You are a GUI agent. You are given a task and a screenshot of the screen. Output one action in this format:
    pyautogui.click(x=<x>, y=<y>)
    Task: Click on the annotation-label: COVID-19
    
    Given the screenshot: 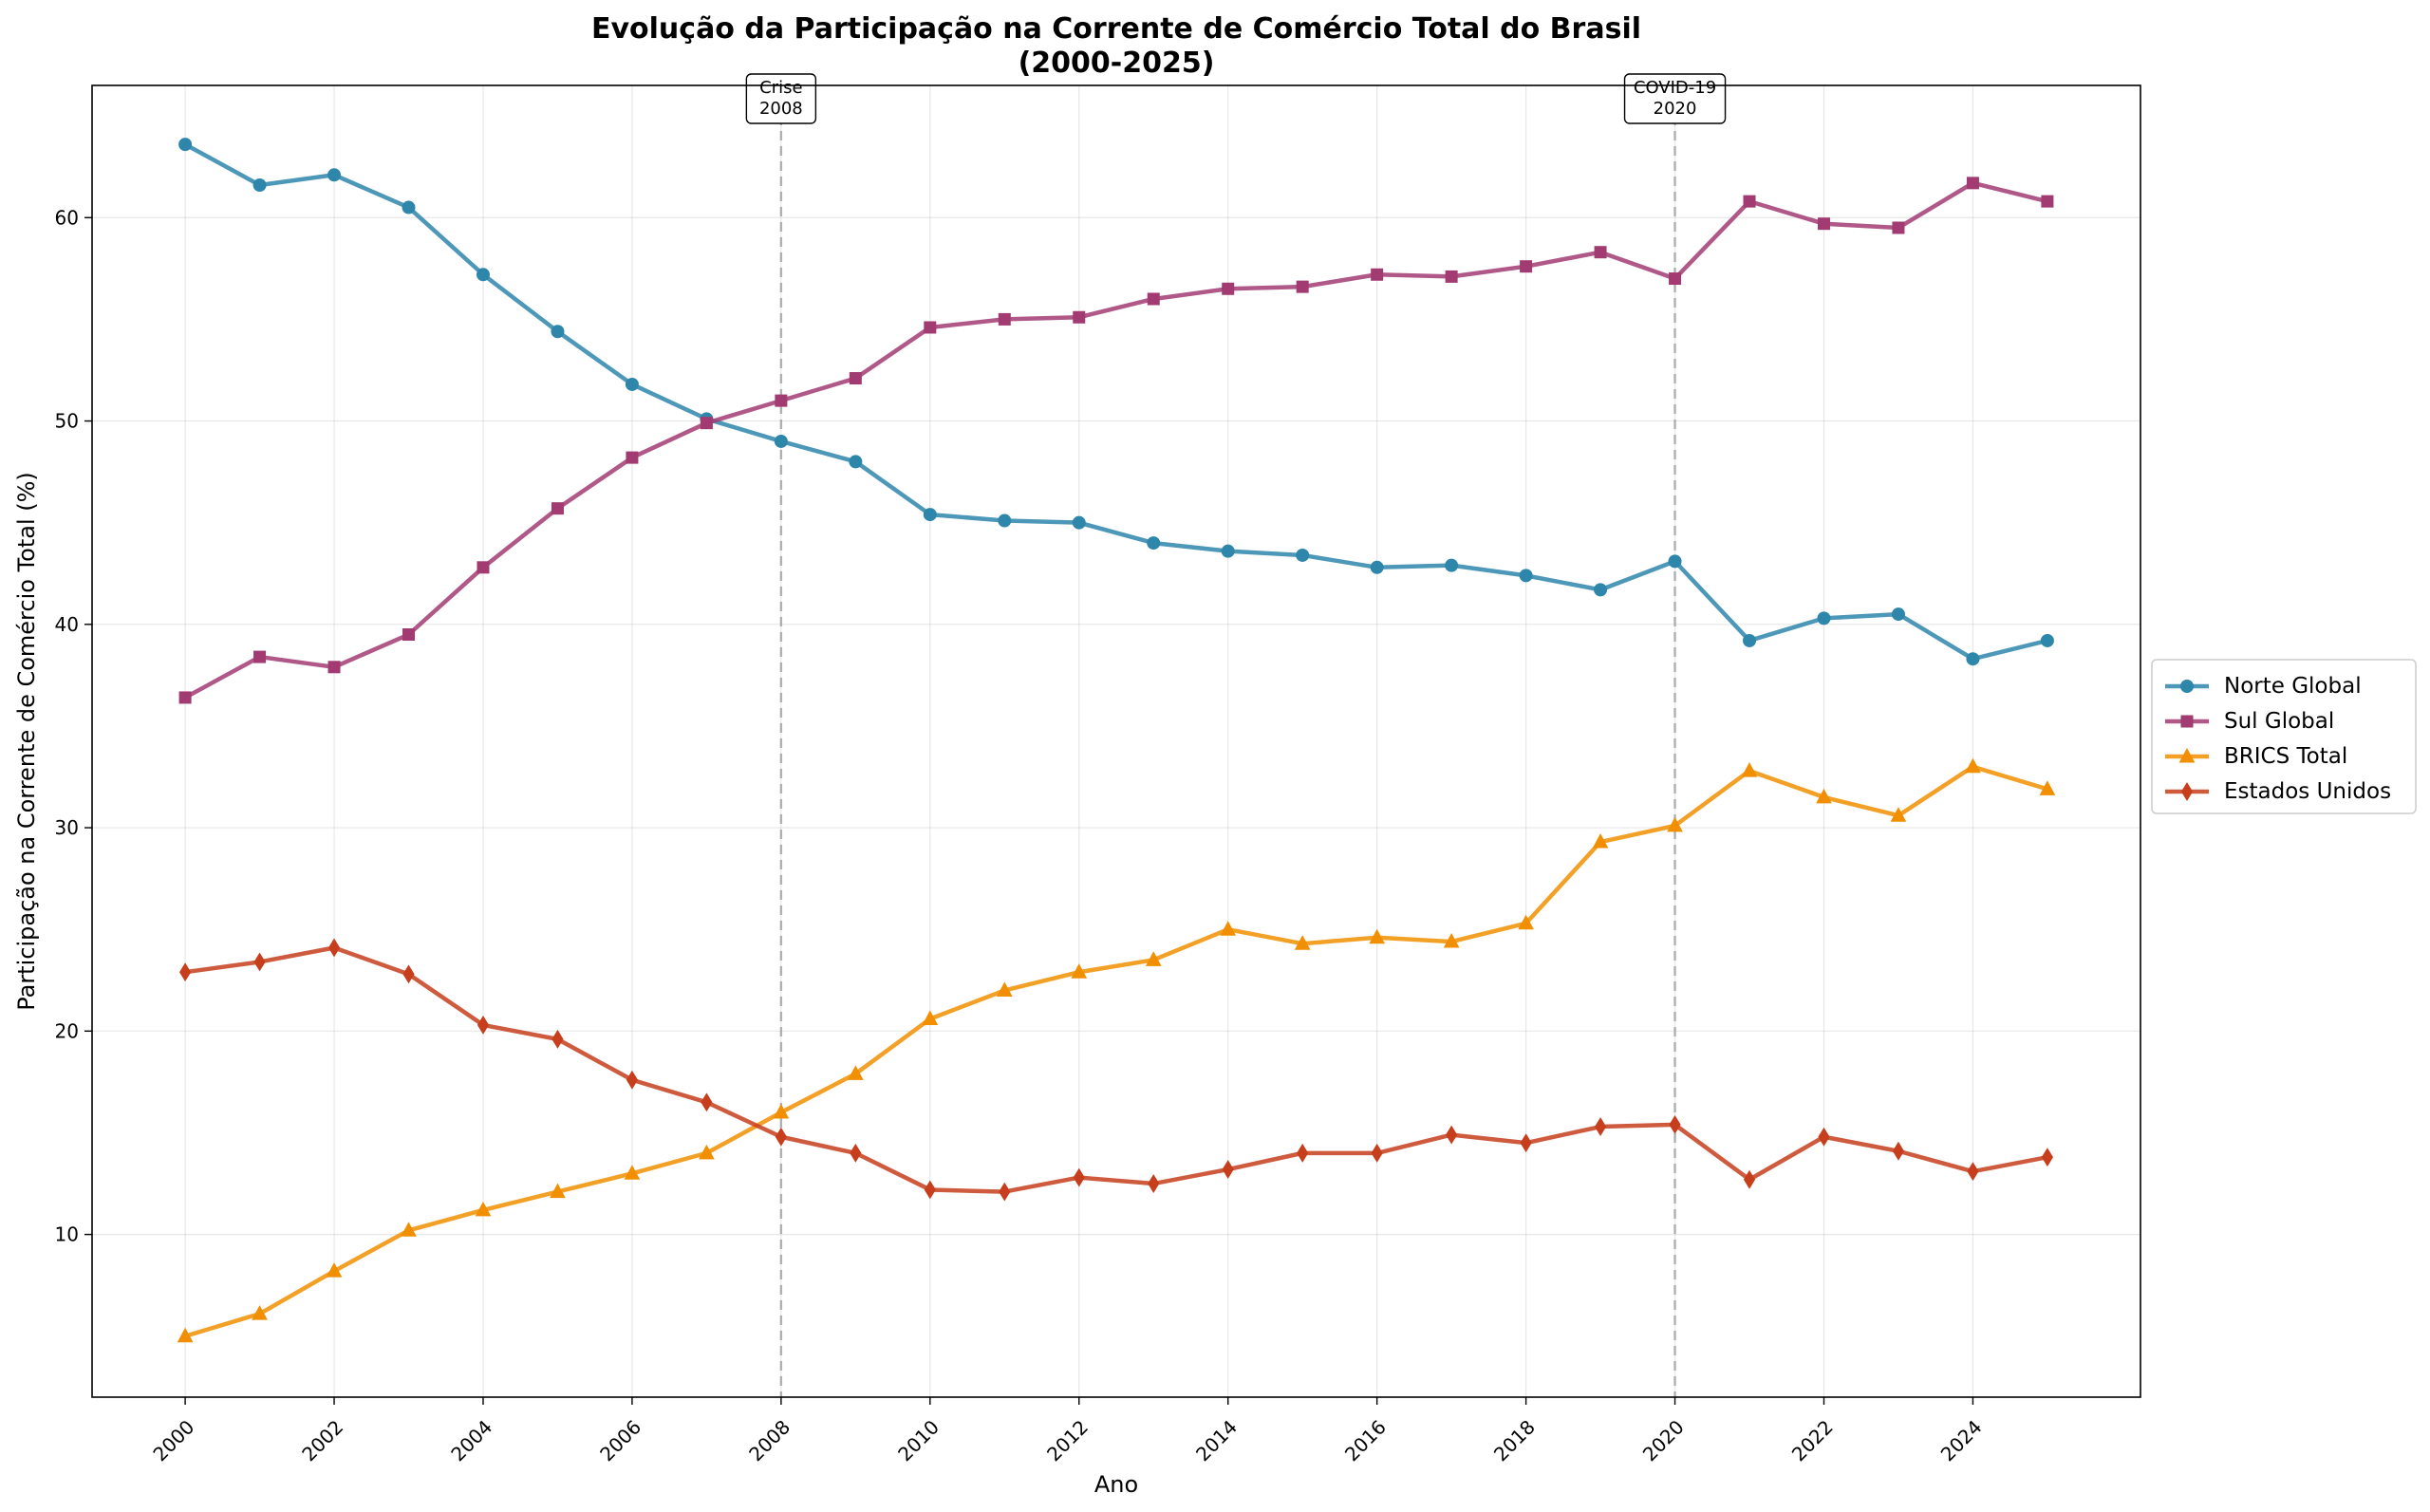 What is the action you would take?
    pyautogui.click(x=1675, y=88)
    